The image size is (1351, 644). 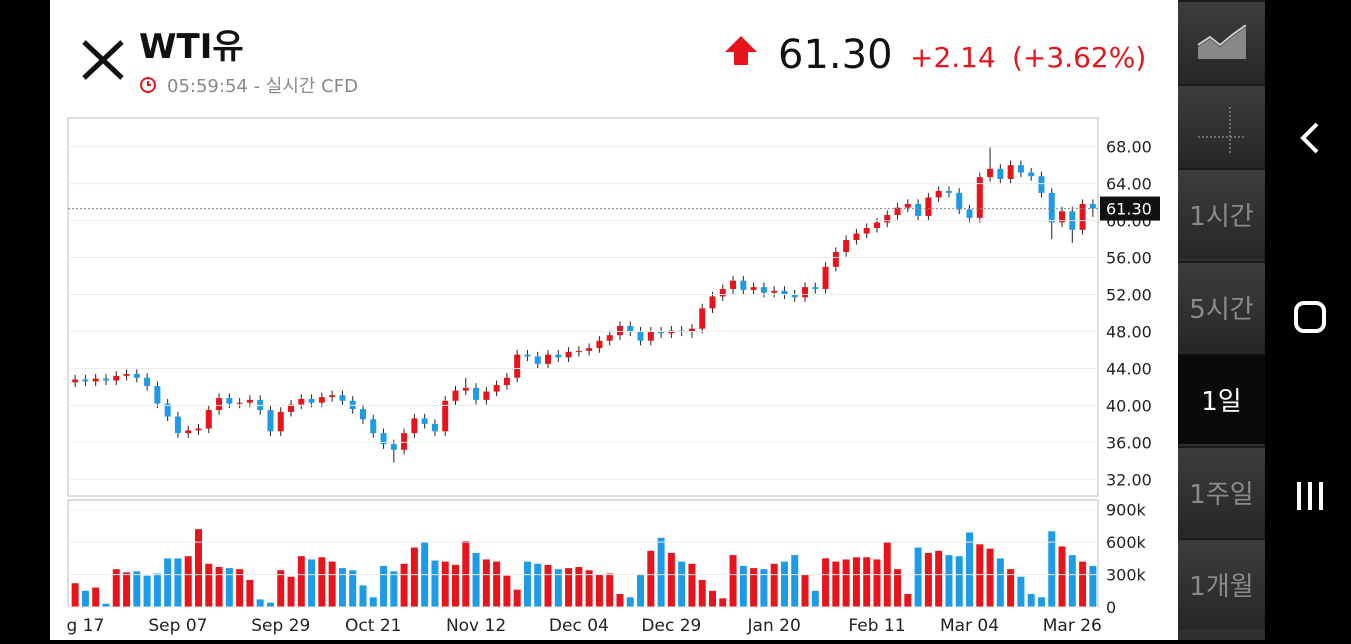 What do you see at coordinates (579, 626) in the screenshot?
I see `x-tick-label: Dec 04` at bounding box center [579, 626].